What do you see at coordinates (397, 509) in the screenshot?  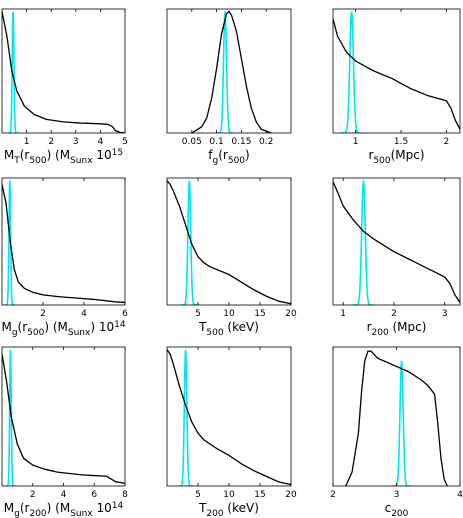 I see `x-axis-label: c200` at bounding box center [397, 509].